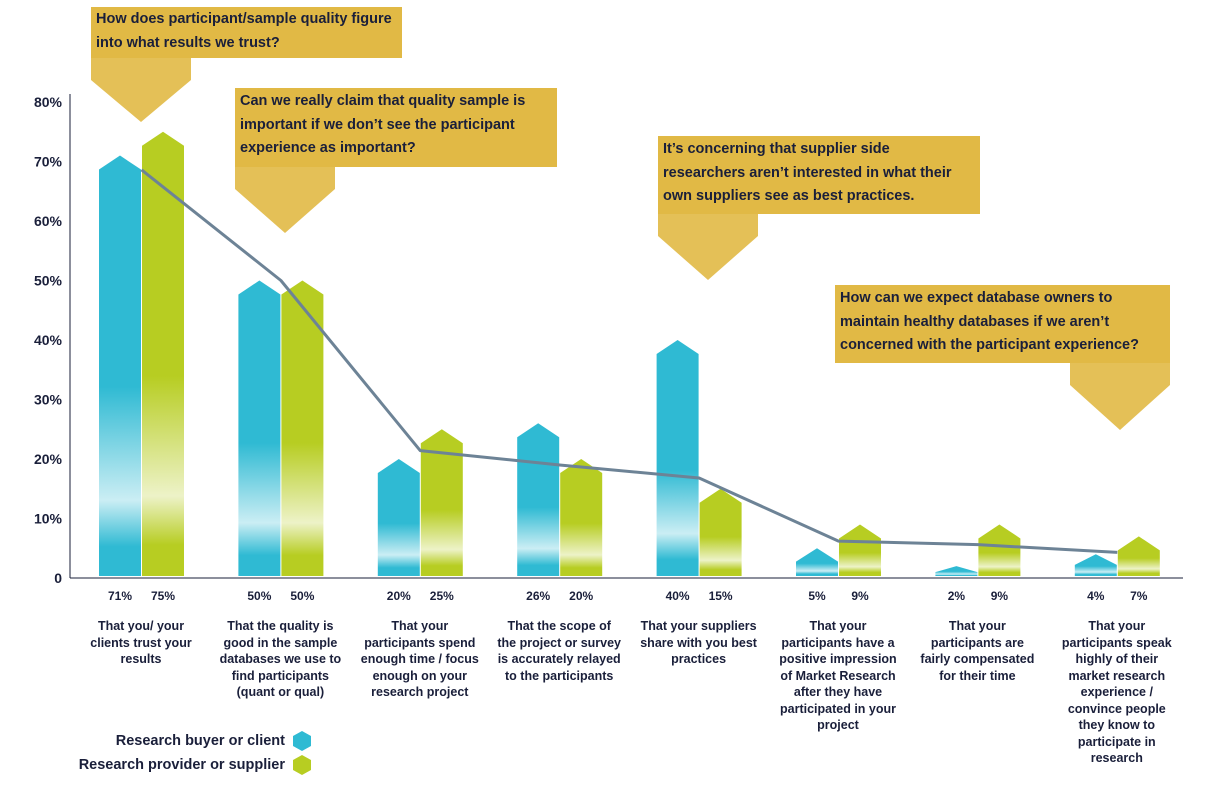 Image resolution: width=1209 pixels, height=786 pixels. Describe the element at coordinates (48, 519) in the screenshot. I see `y-tick-label: 10%` at that location.